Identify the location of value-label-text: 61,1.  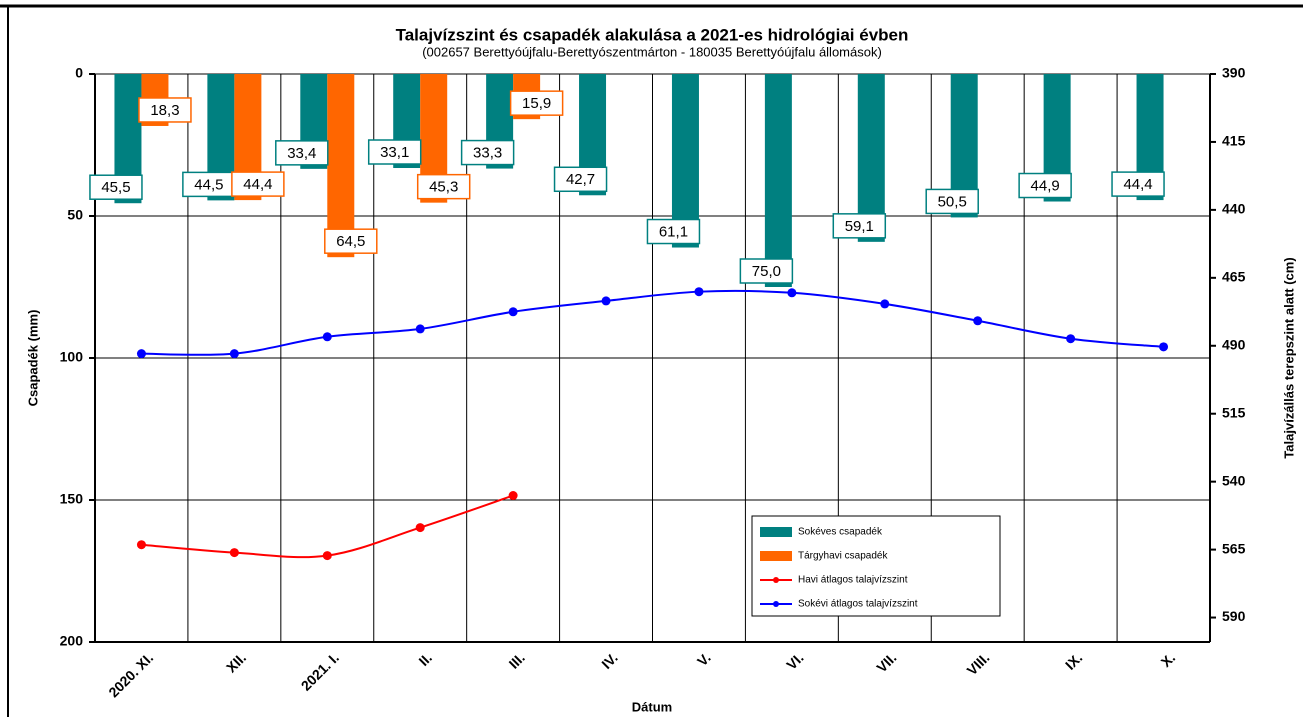
(673, 231).